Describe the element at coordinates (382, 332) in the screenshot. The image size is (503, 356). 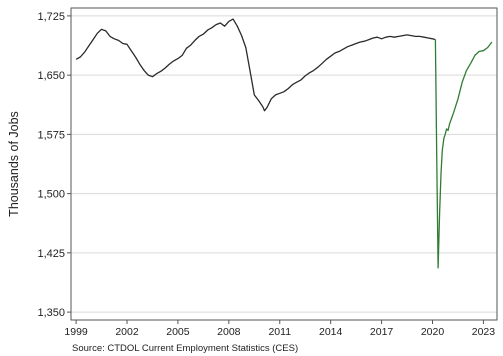
I see `x-tick-label: 2017` at that location.